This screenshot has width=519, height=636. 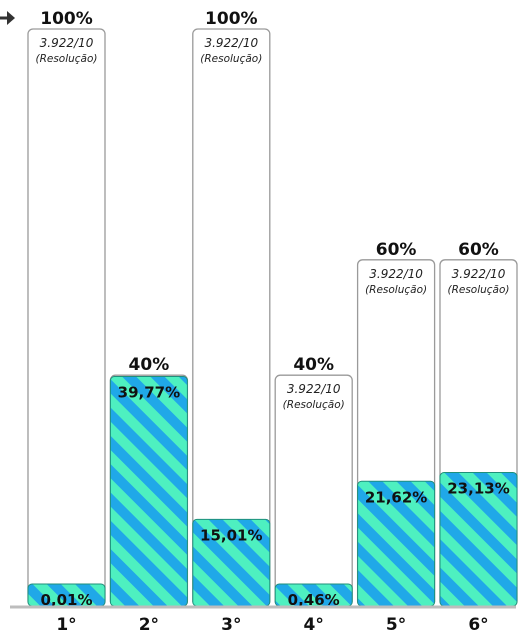 I want to click on value-label: 15,01%, so click(x=231, y=535).